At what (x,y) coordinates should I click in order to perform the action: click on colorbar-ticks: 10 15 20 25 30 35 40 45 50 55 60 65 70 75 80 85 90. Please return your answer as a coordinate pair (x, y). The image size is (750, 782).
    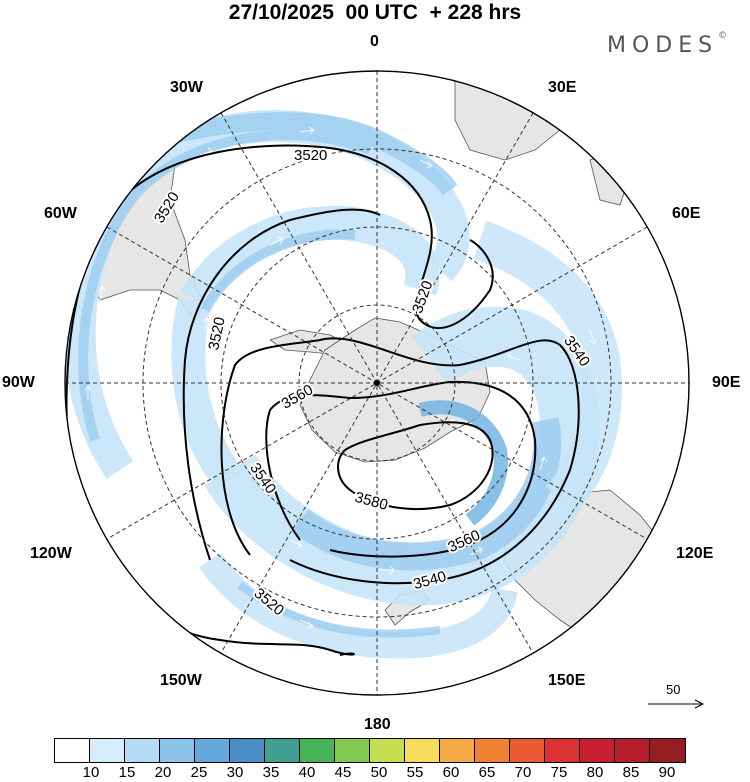
    Looking at the image, I should click on (375, 773).